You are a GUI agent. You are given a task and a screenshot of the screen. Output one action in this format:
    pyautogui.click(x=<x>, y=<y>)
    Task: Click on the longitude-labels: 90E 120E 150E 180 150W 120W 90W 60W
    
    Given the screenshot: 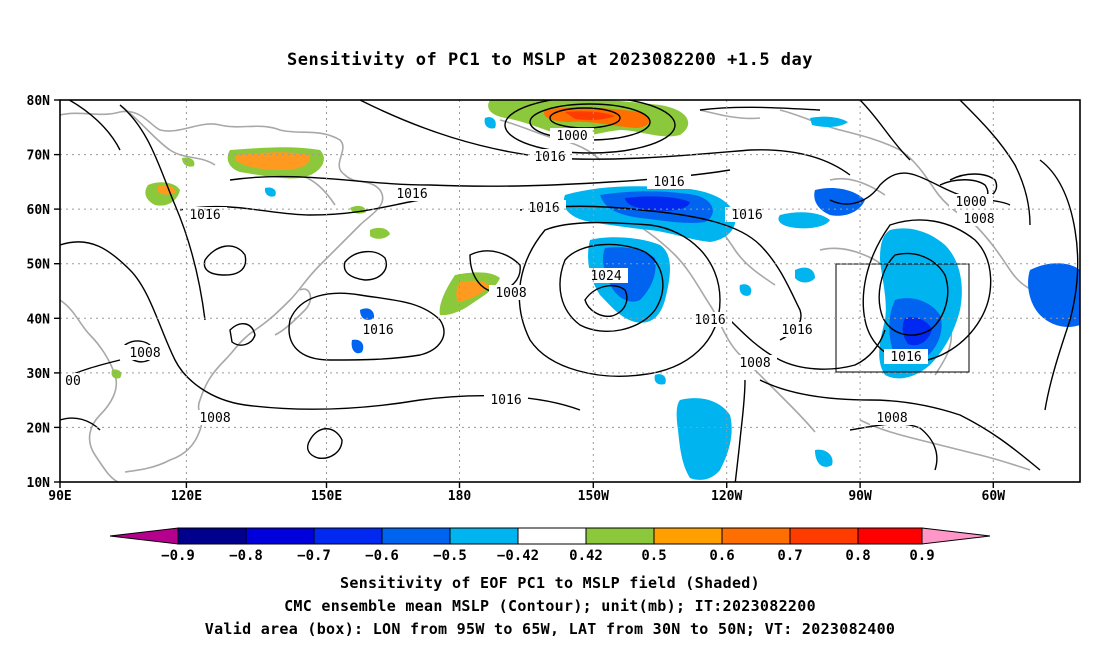 What is the action you would take?
    pyautogui.click(x=526, y=496)
    